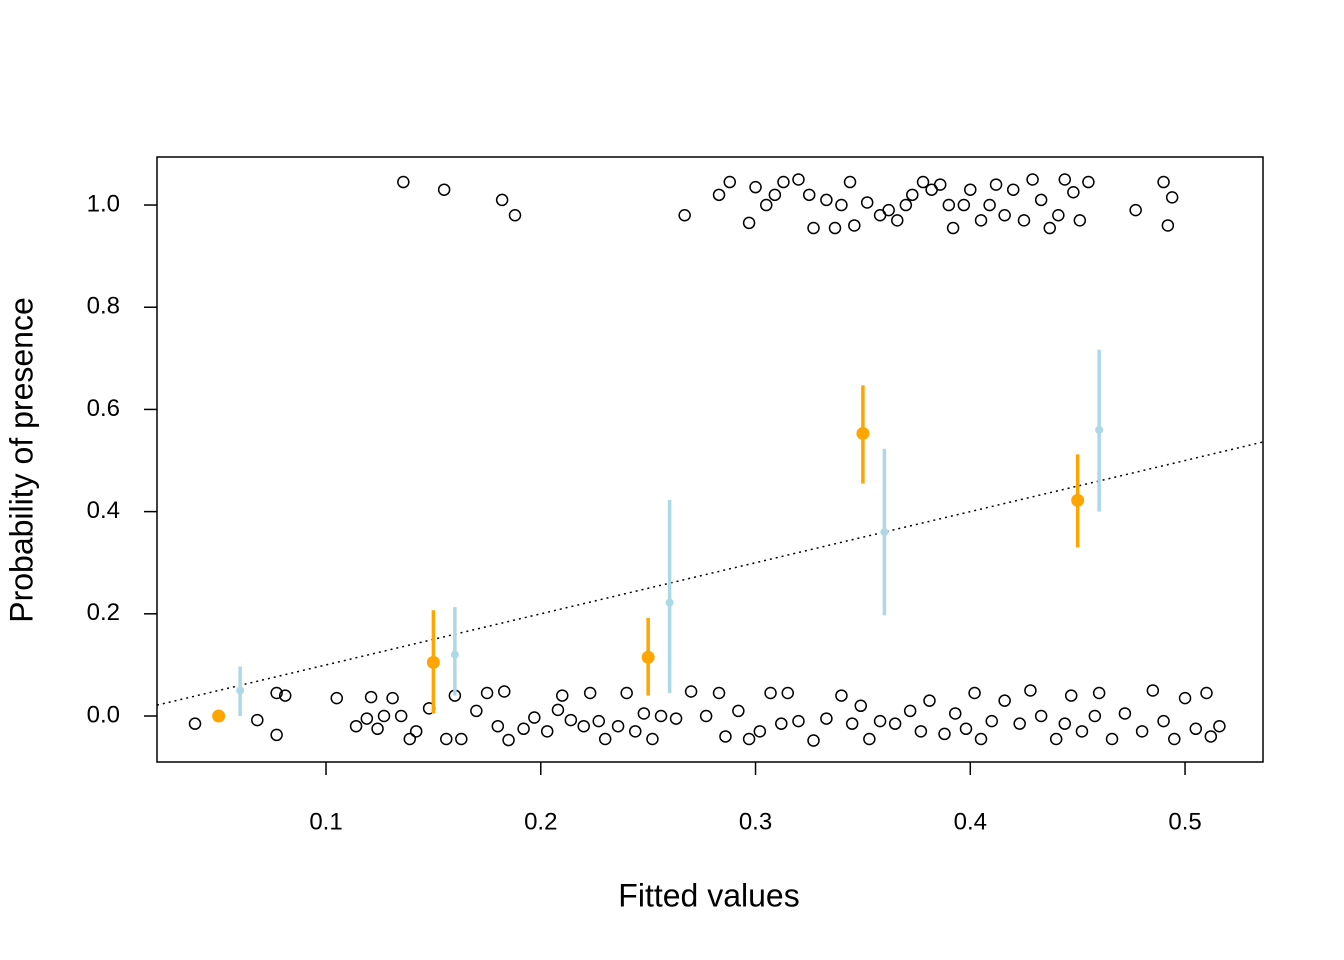  I want to click on y-tick-label: 0.8, so click(103, 306).